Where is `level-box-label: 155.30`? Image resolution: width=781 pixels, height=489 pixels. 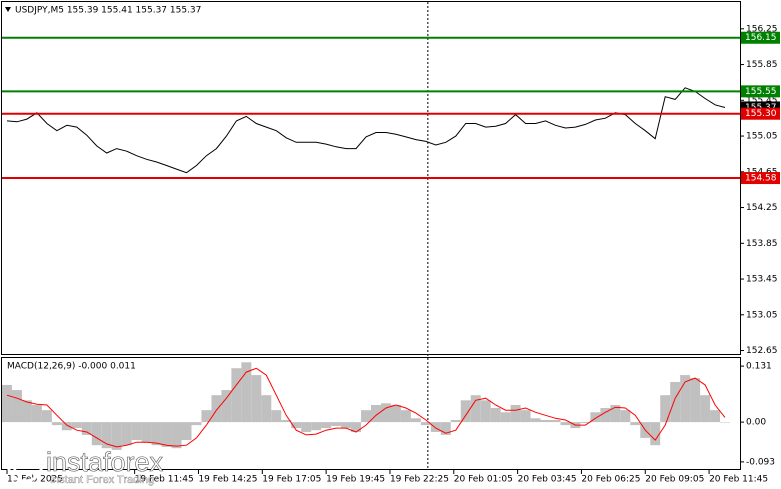
level-box-label: 155.30 is located at coordinates (761, 114).